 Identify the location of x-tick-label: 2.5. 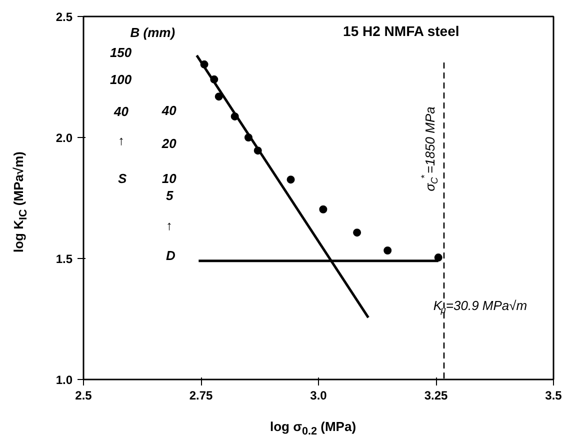
(83, 395).